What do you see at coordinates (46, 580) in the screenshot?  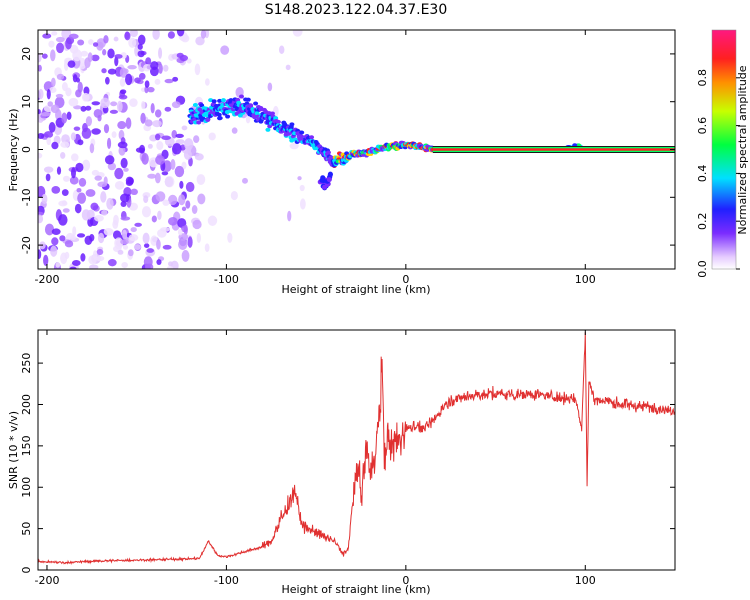 I see `snr-x-tick-label: -200` at bounding box center [46, 580].